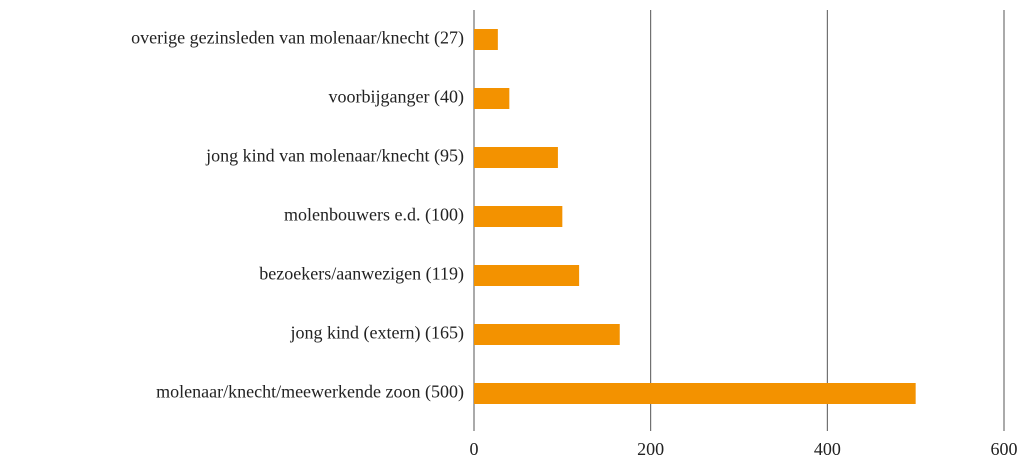 The width and height of the screenshot is (1034, 463). Describe the element at coordinates (374, 215) in the screenshot. I see `y-tick-label: molenbouwers e.d. (100)` at that location.